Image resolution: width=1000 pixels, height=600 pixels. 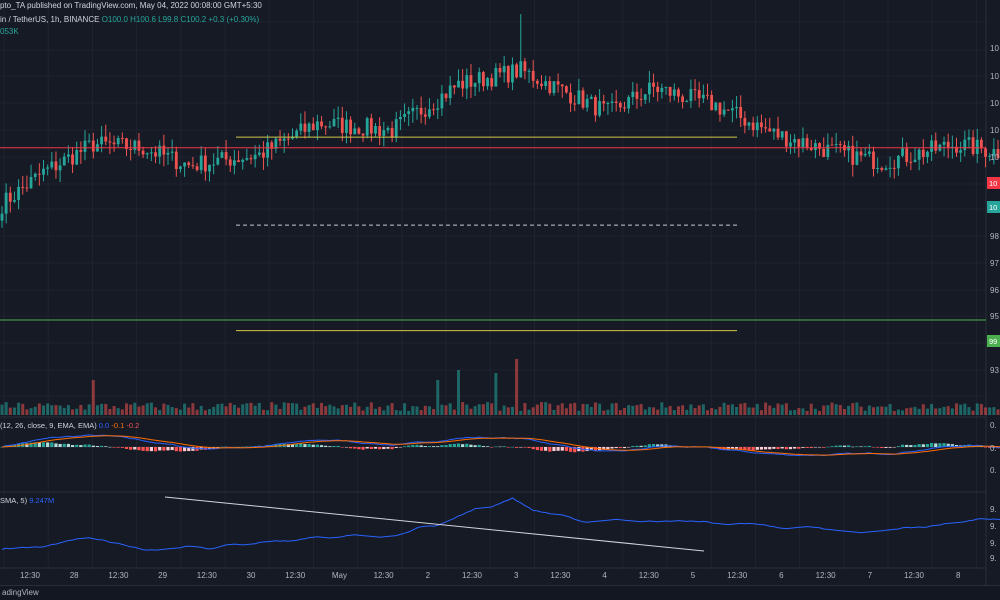 What do you see at coordinates (162, 575) in the screenshot?
I see `time-tick-label: 29` at bounding box center [162, 575].